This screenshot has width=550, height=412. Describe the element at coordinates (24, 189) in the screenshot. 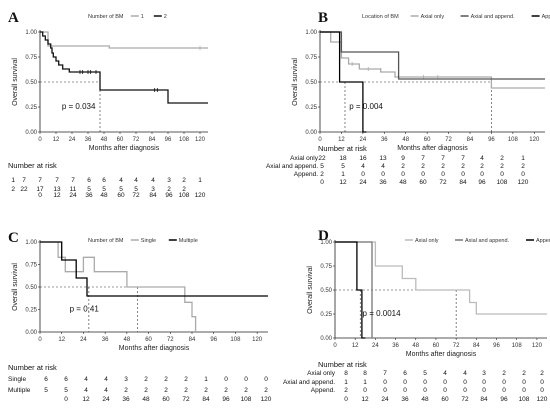

I see `risk-value: 22` at that location.